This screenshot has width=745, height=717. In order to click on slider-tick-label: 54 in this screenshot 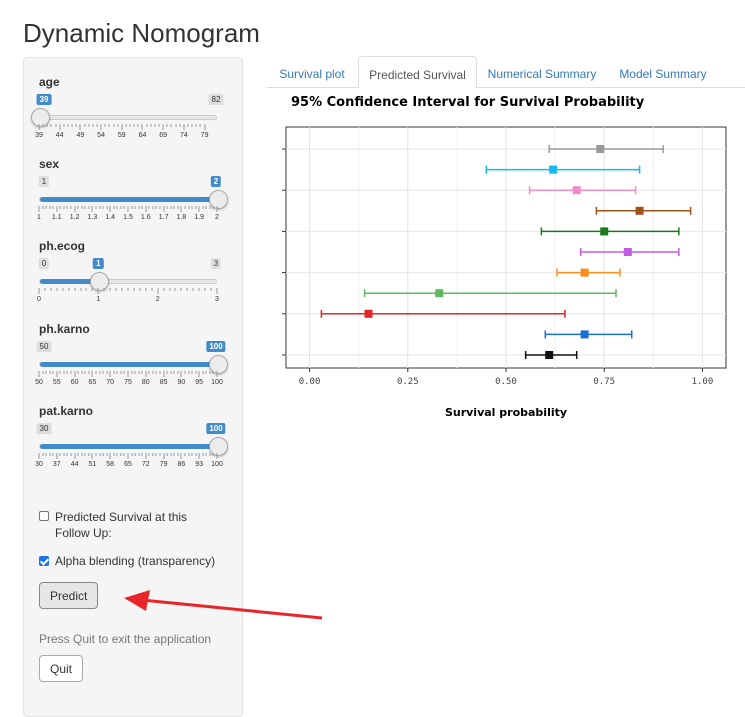, I will do `click(101, 135)`.